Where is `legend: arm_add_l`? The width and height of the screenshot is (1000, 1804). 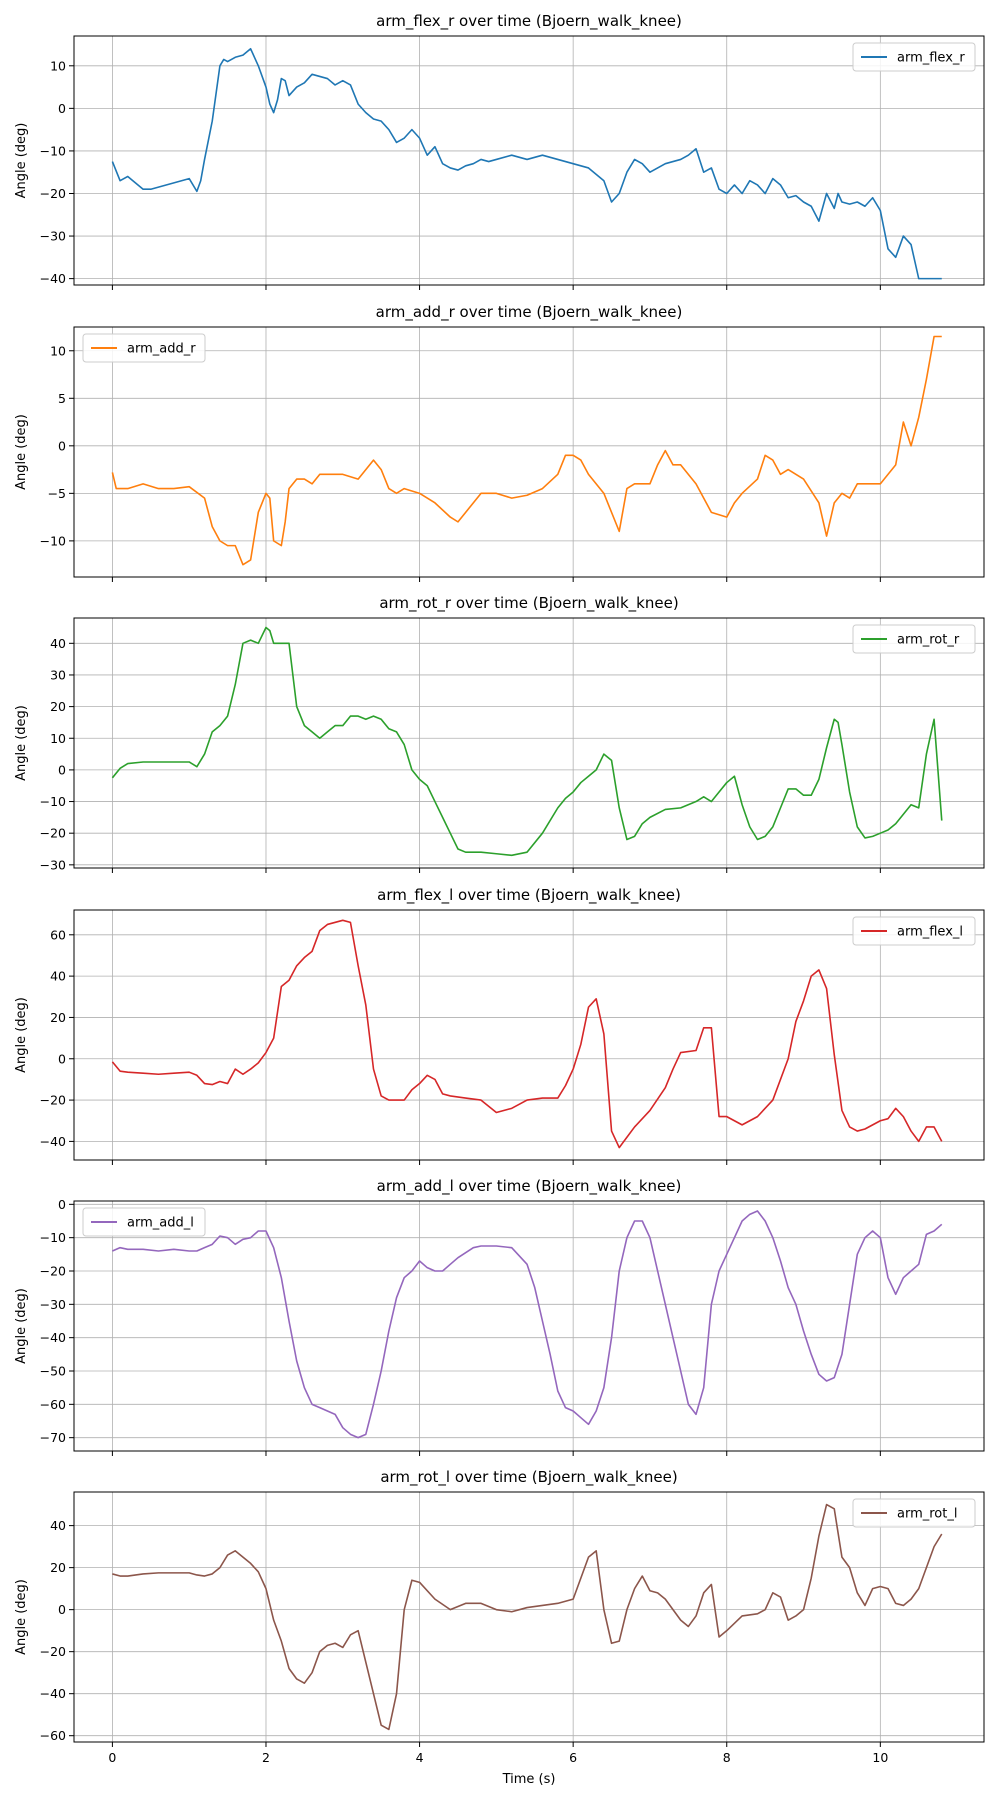
legend: arm_add_l is located at coordinates (144, 1222).